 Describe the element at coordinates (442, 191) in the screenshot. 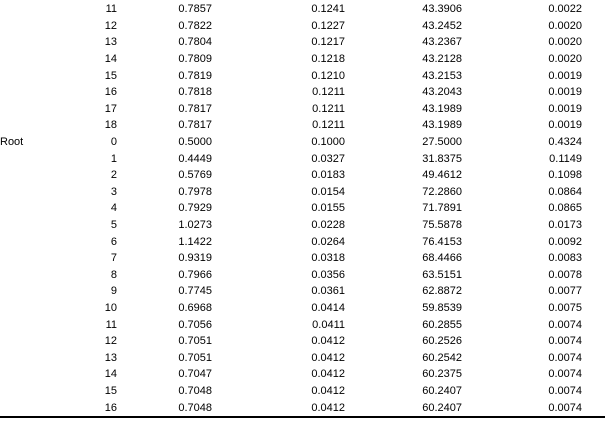

I see `value-cell: 72.2860` at that location.